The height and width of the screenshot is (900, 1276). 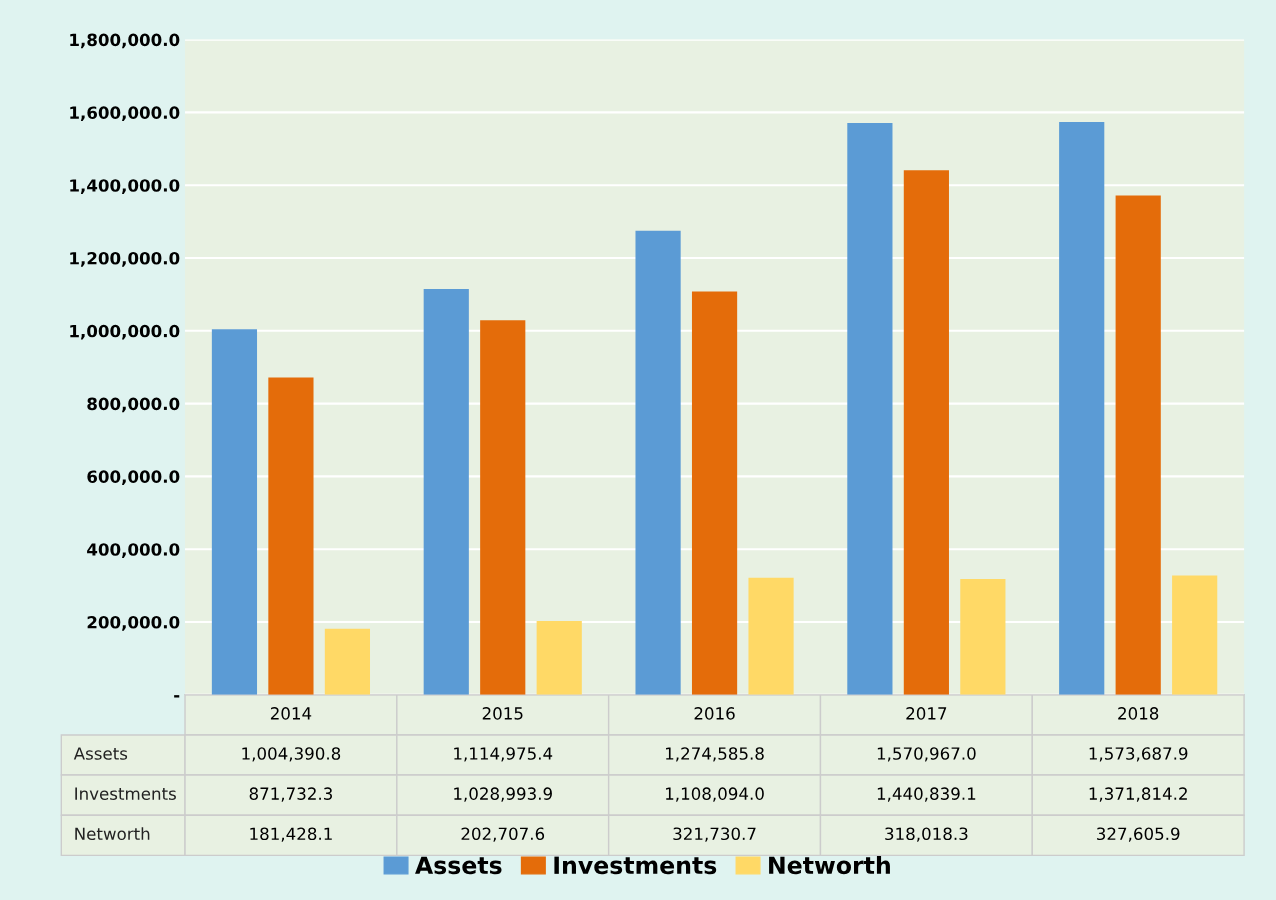 What do you see at coordinates (458, 865) in the screenshot?
I see `legend-label: Assets` at bounding box center [458, 865].